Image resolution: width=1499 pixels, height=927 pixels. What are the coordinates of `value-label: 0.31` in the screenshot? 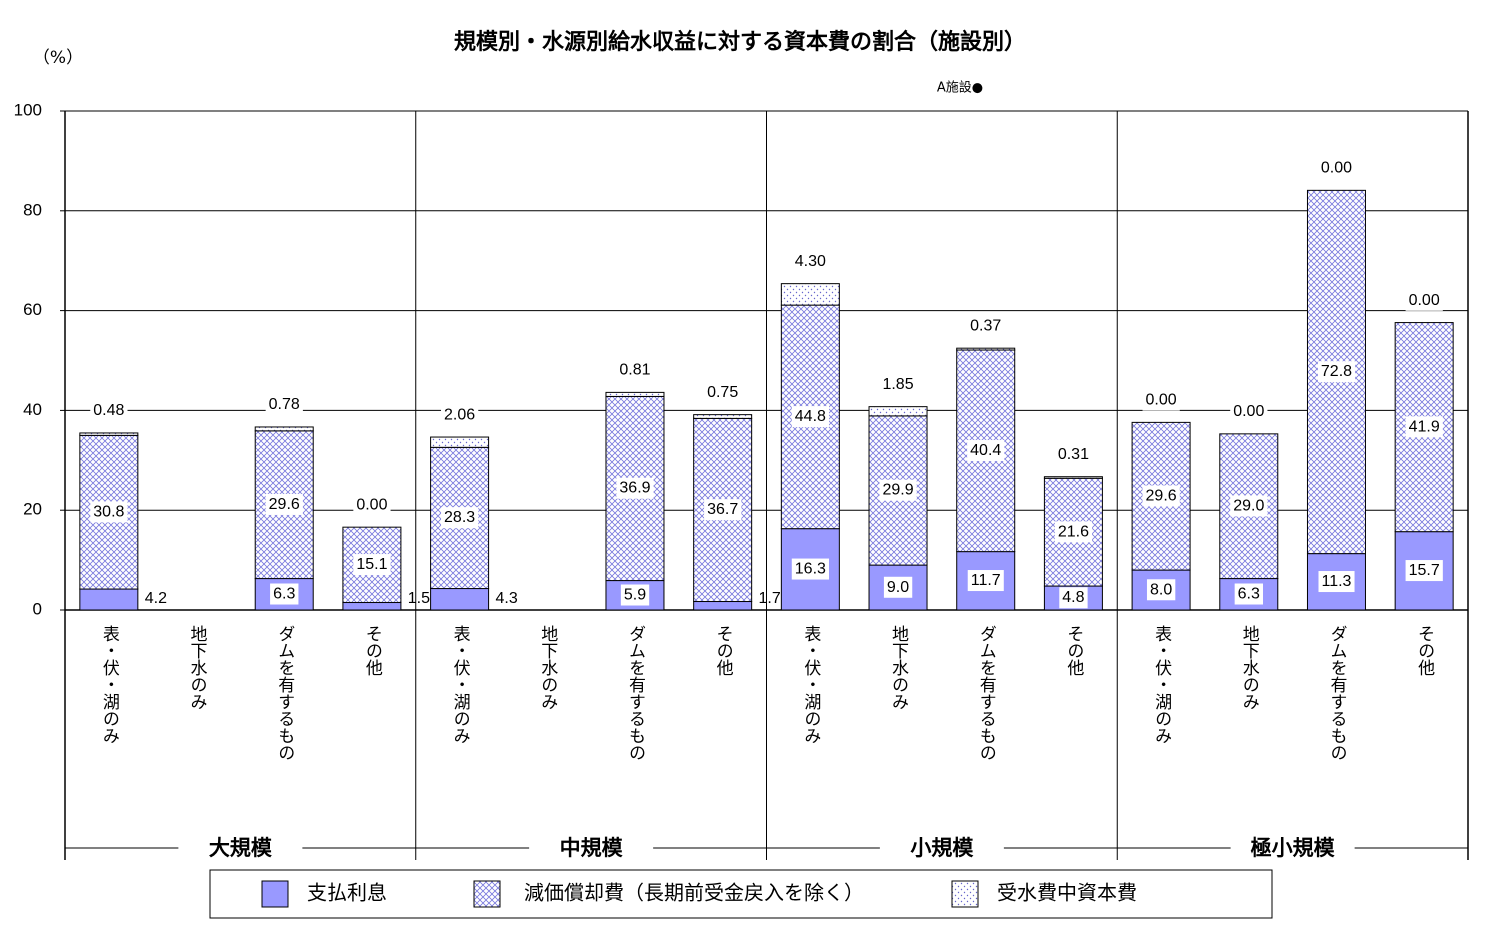 It's located at (1073, 454).